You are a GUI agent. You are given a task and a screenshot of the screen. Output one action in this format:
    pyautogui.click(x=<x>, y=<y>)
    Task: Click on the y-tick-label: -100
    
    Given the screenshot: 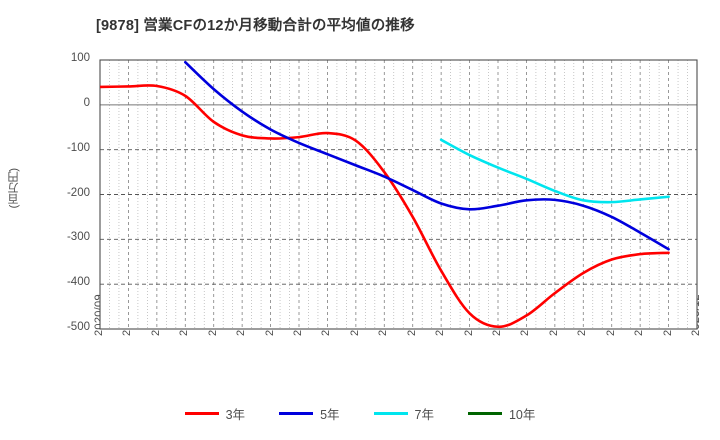 What is the action you would take?
    pyautogui.click(x=78, y=147)
    